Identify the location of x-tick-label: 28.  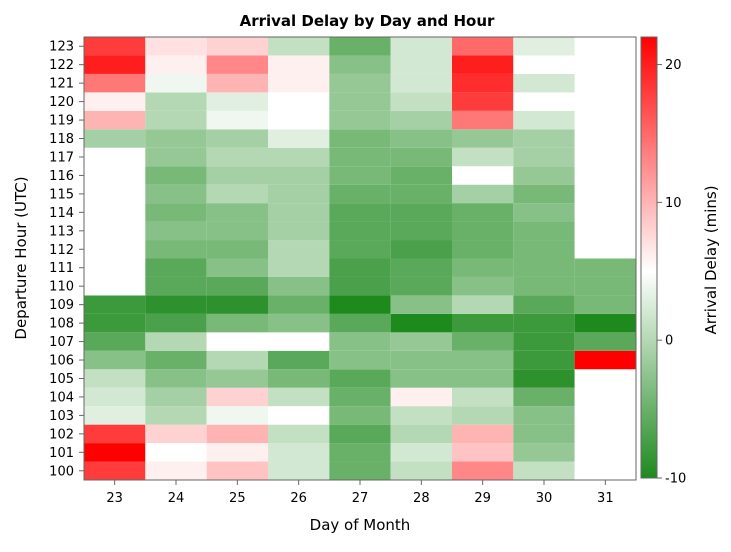
(421, 498).